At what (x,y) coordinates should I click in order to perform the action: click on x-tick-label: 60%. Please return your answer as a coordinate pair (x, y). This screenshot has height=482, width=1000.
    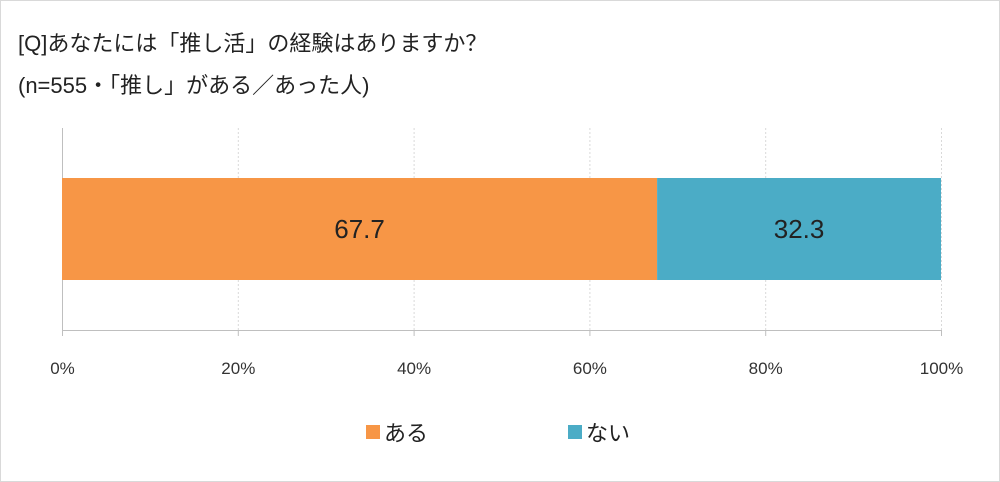
    Looking at the image, I should click on (590, 368).